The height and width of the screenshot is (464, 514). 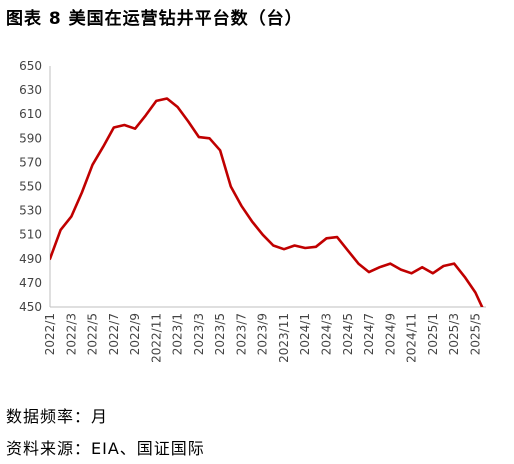 I want to click on x-tick-label: 2025/3, so click(x=454, y=334).